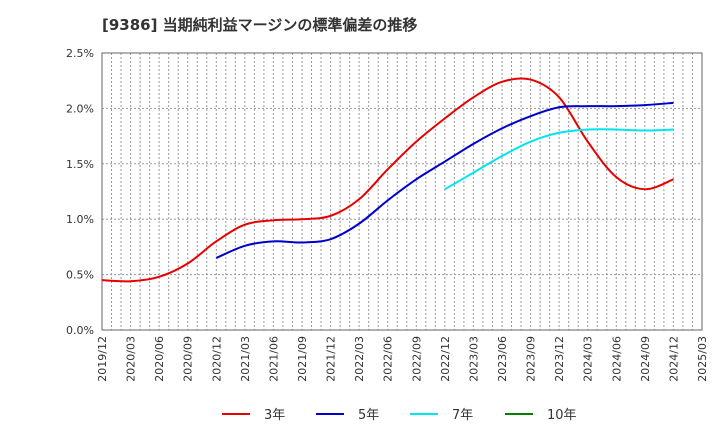  What do you see at coordinates (260, 25) in the screenshot?
I see `chart-title: [9386] 当期純利益マージンの標準偏差の推移` at bounding box center [260, 25].